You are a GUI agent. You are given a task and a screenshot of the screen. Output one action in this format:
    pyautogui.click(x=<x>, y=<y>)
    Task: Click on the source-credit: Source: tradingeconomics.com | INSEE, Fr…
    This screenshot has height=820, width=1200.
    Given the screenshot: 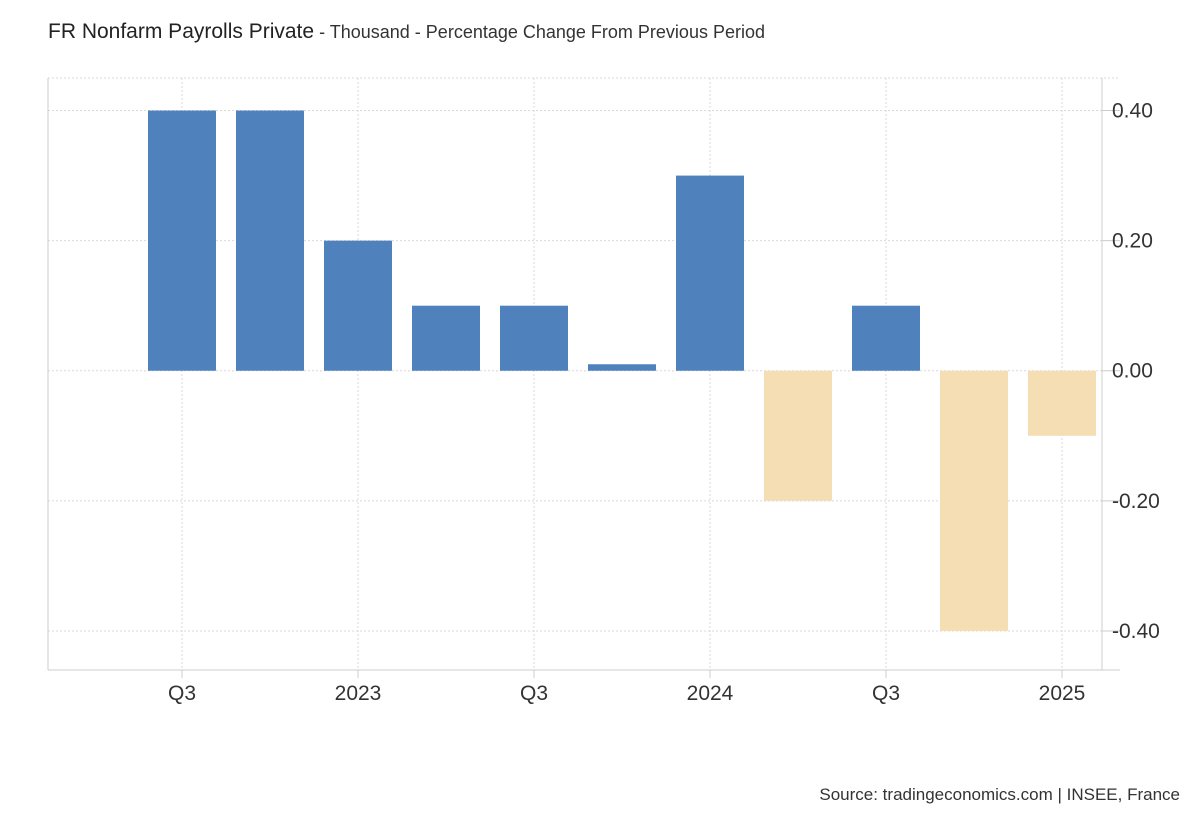 What is the action you would take?
    pyautogui.click(x=999, y=794)
    